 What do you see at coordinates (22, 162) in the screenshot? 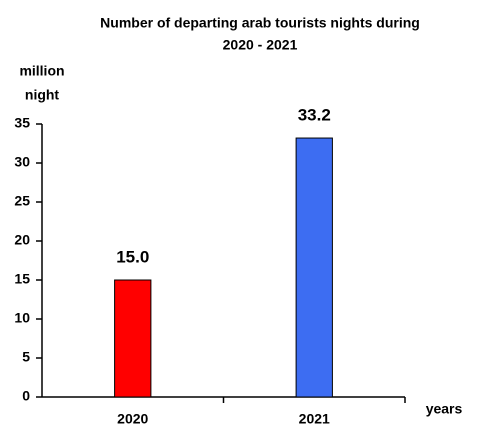
I see `y-tick-label: 30` at bounding box center [22, 162].